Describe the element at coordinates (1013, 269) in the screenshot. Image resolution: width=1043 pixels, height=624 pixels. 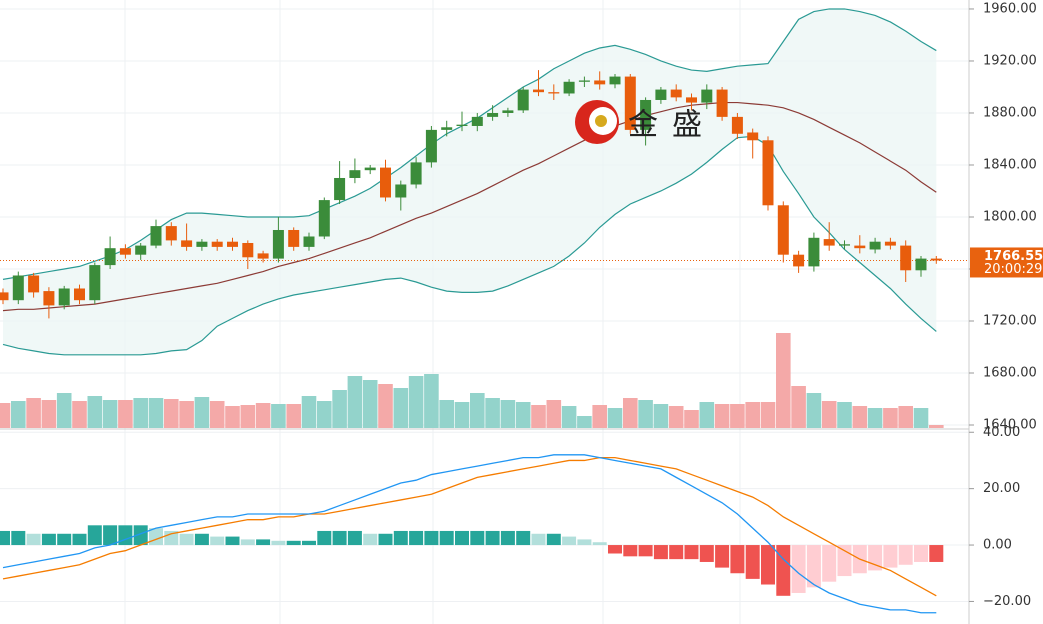
I see `countdown-label: 20:00:29` at that location.